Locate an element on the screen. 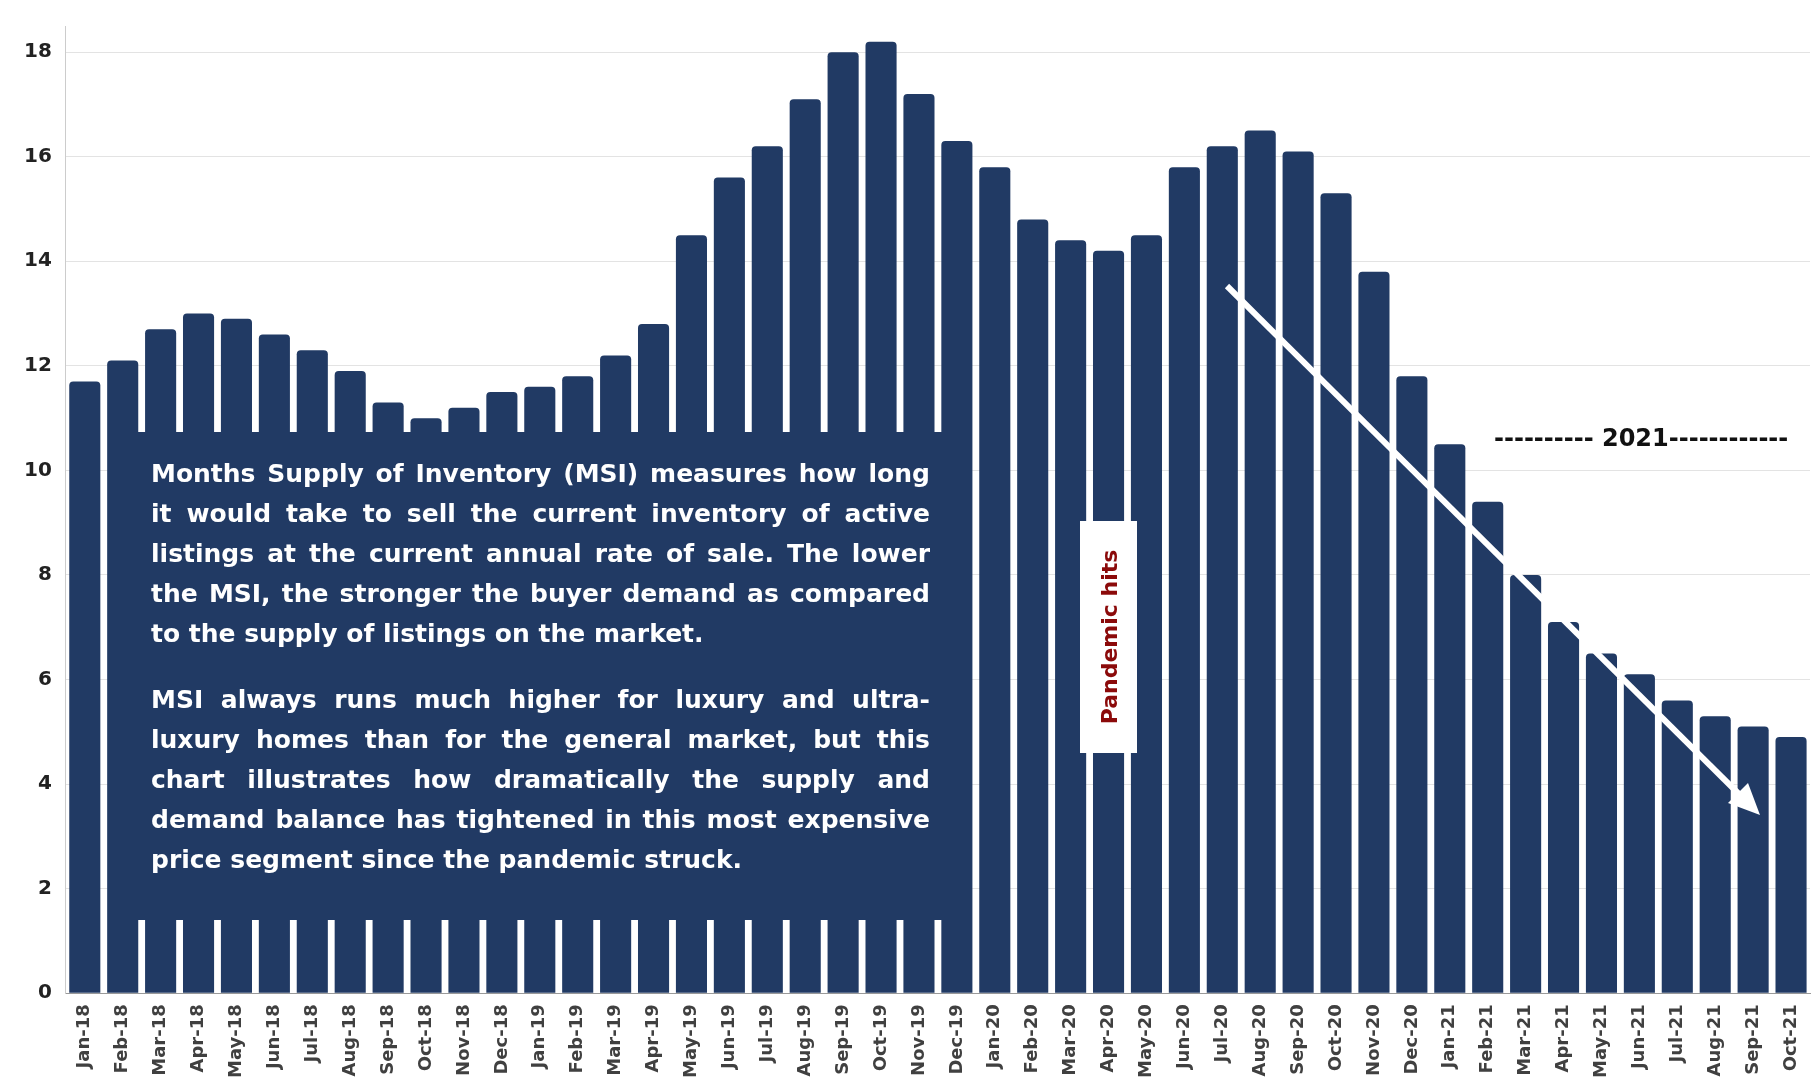 This screenshot has height=1085, width=1816. x-tick-label: Sep-19 is located at coordinates (841, 1039).